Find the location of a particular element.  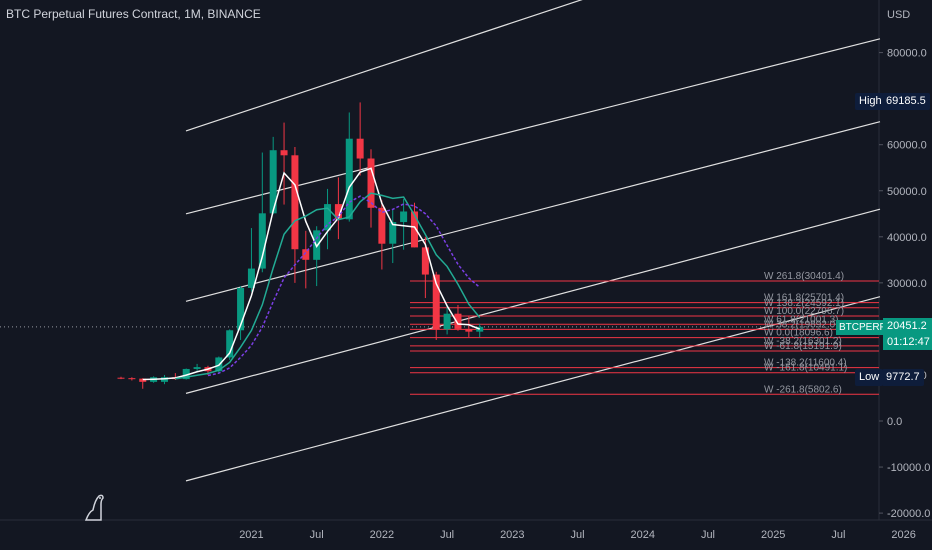

x-tick-label: 2026 is located at coordinates (903, 535).